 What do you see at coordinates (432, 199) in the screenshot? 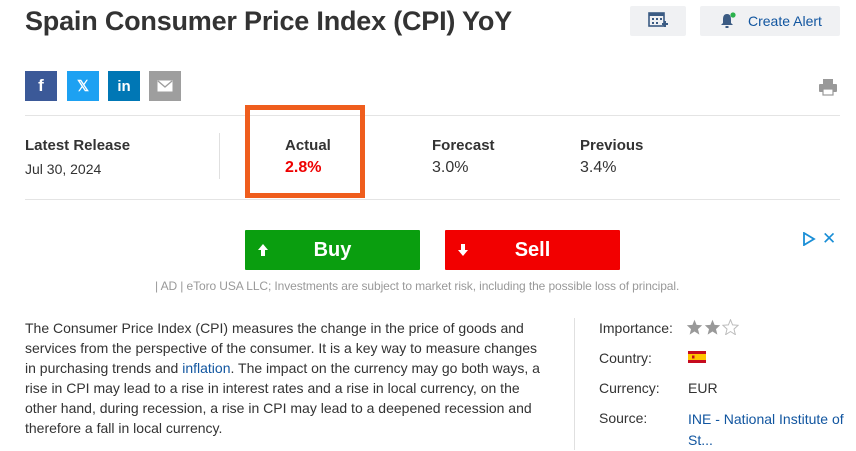
I see `divider-bottom` at bounding box center [432, 199].